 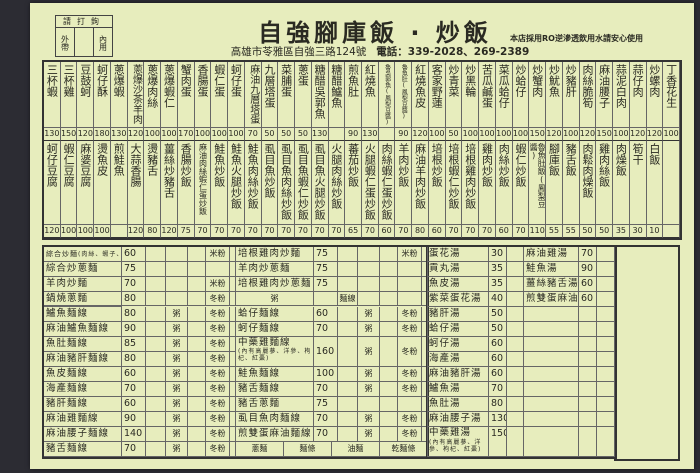 What do you see at coordinates (119, 183) in the screenshot?
I see `dish-cell: 煎鮭魚` at bounding box center [119, 183].